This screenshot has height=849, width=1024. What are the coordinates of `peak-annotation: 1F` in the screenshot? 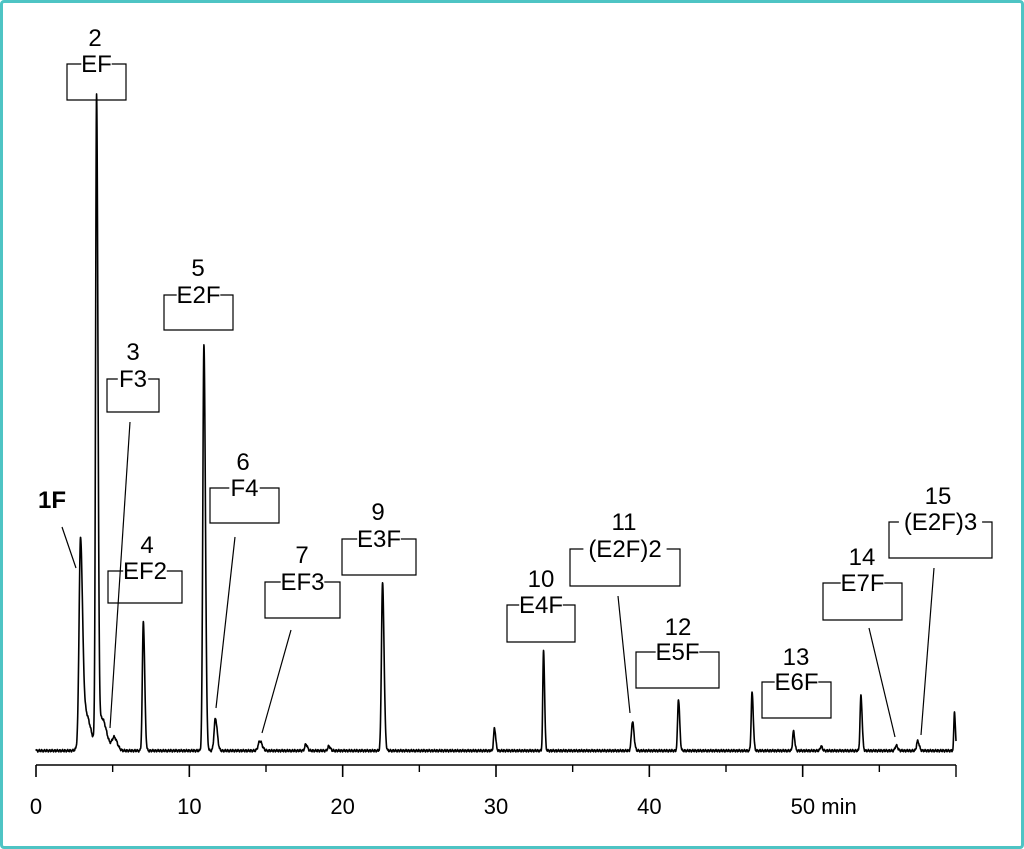 It's located at (57, 528).